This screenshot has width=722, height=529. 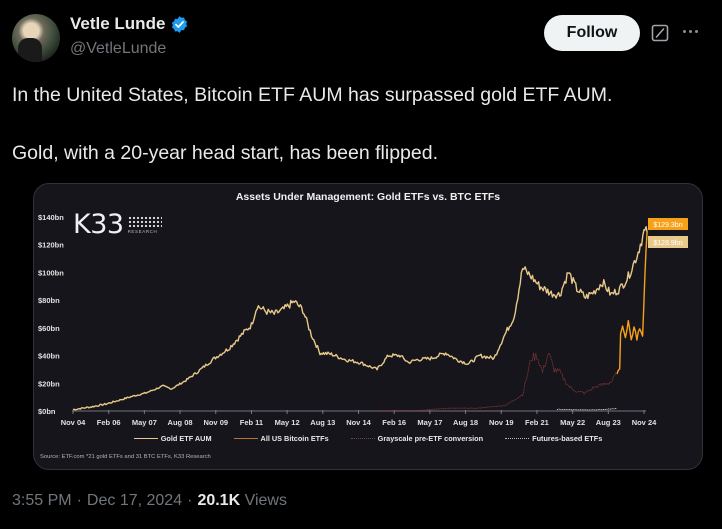 I want to click on annotation-label: $129.3bn, so click(x=667, y=225).